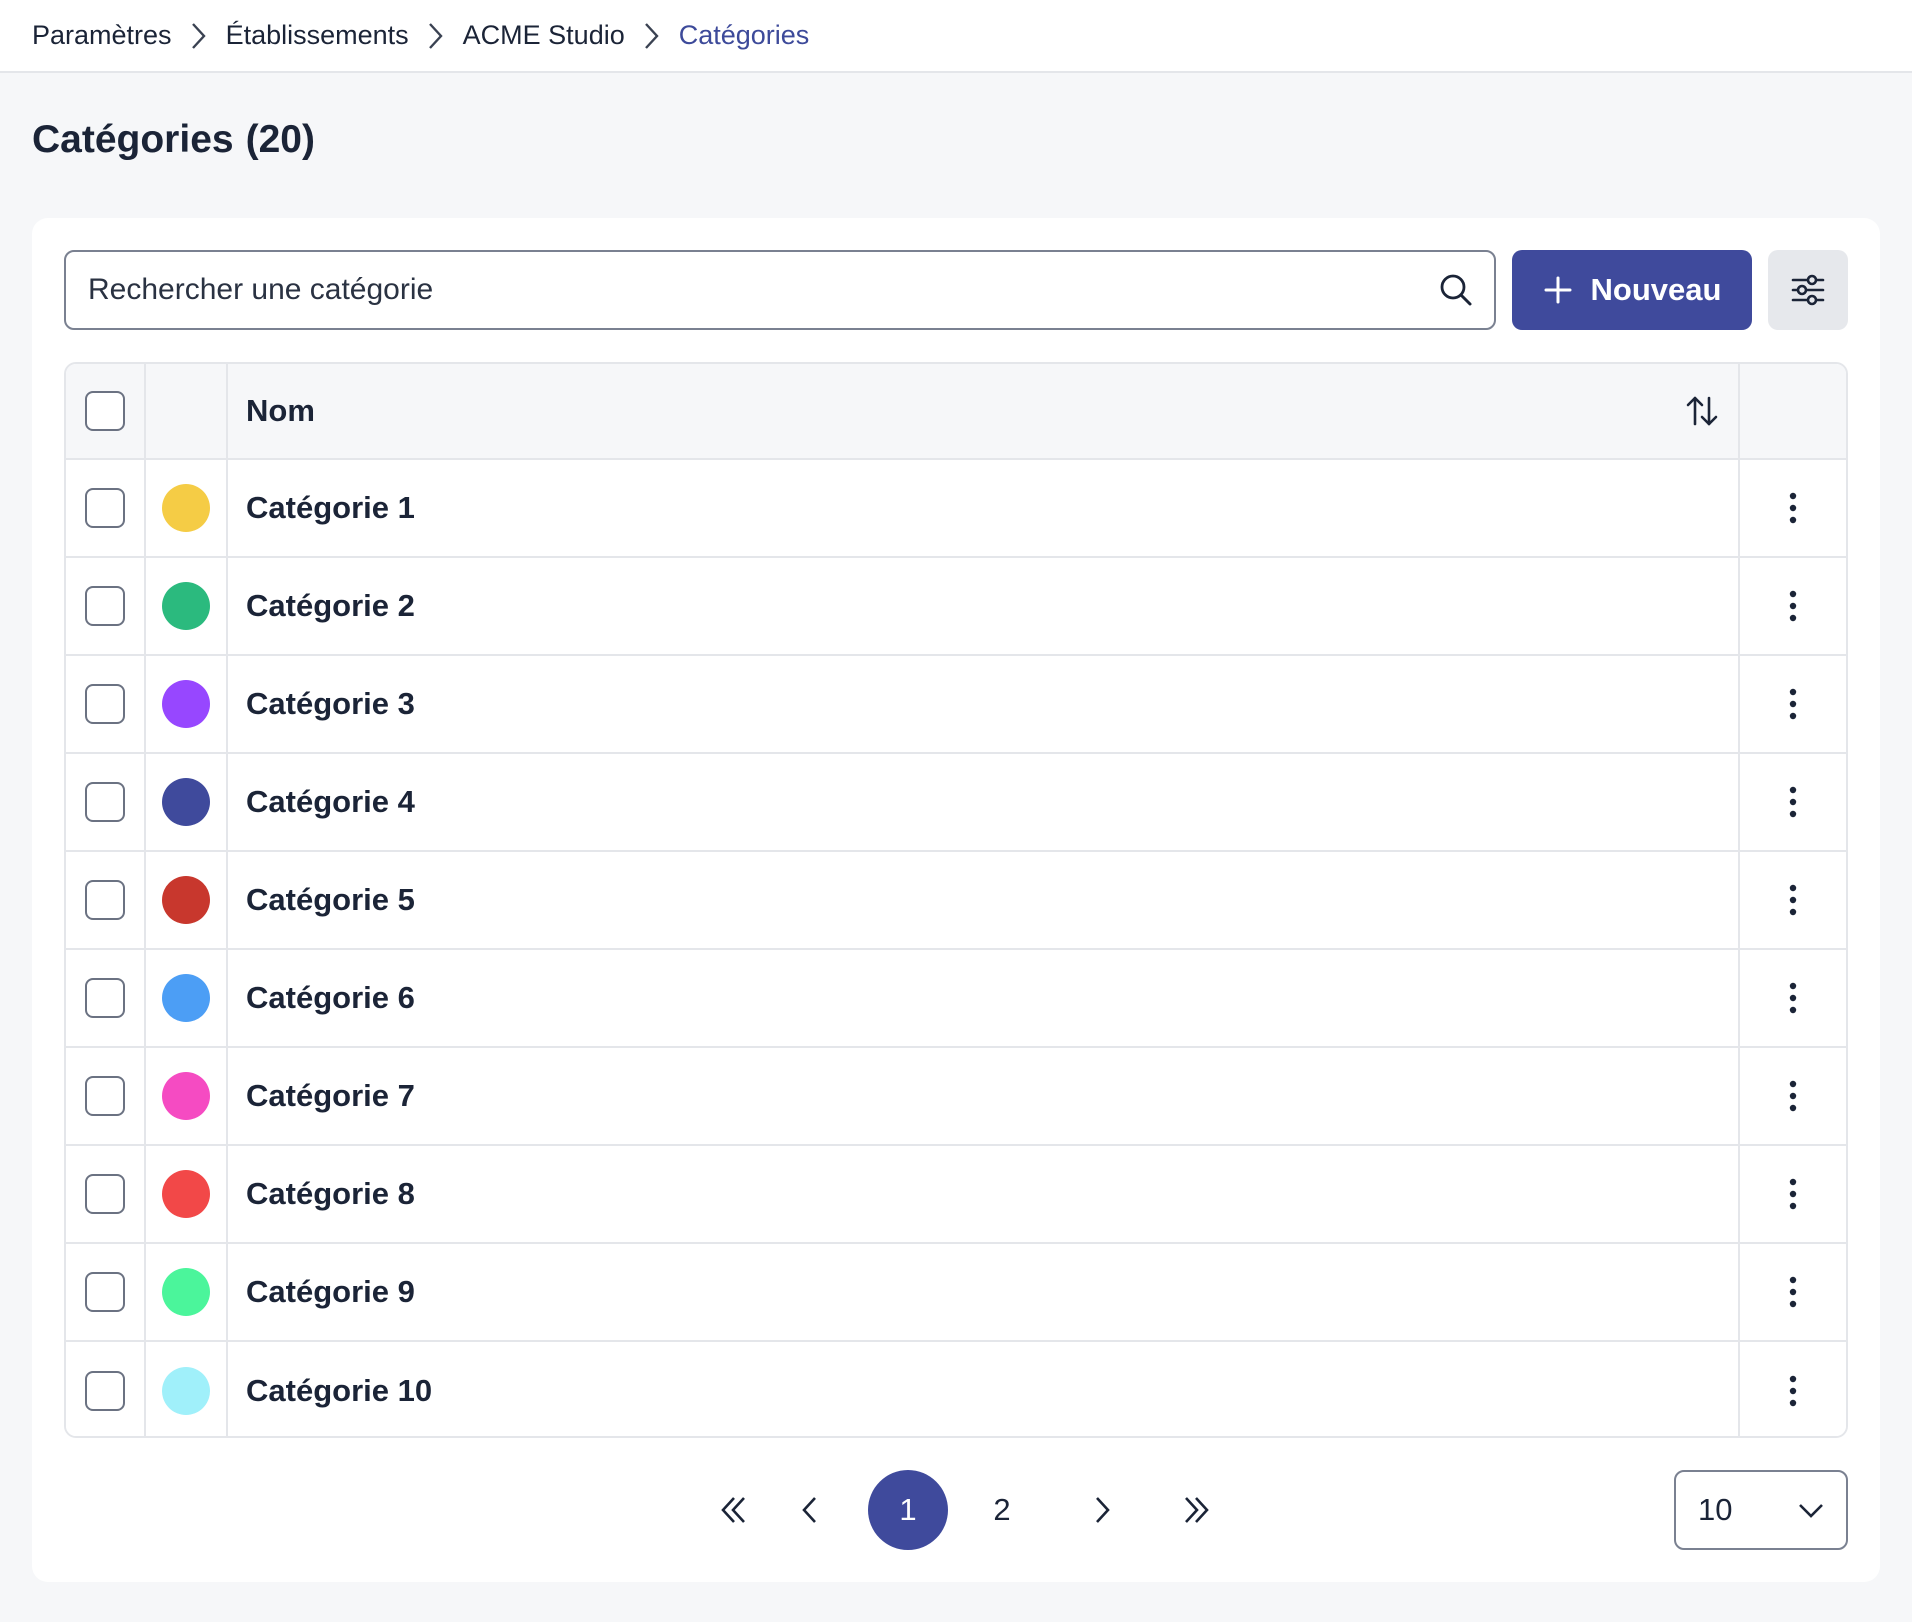 The width and height of the screenshot is (1912, 1622). What do you see at coordinates (1715, 1509) in the screenshot?
I see `rows-per-page-value: 10` at bounding box center [1715, 1509].